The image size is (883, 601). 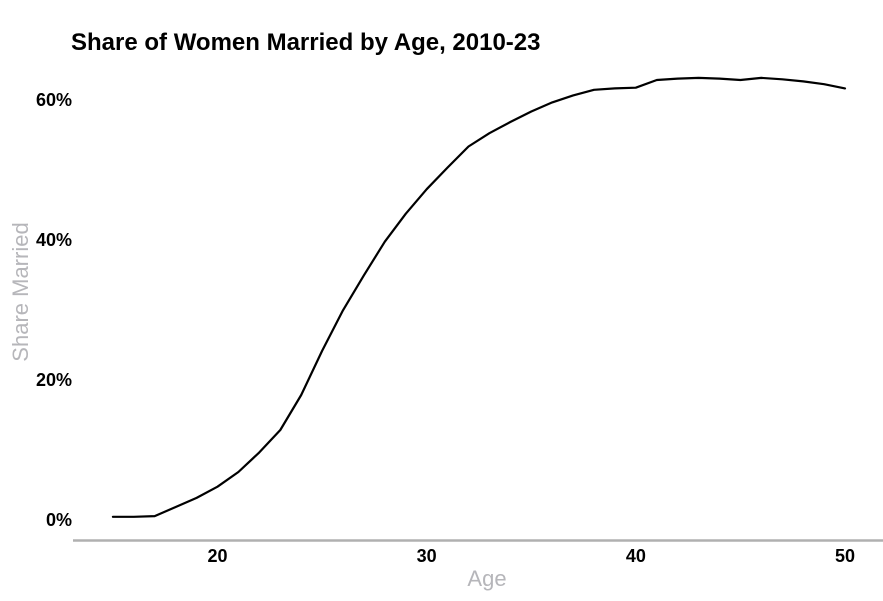 I want to click on chart-title: Share of Women Married by Age, 2010-23, so click(x=306, y=42).